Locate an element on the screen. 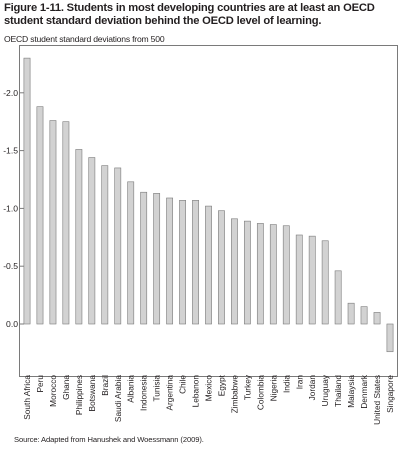  category-label: Malaysia is located at coordinates (351, 391).